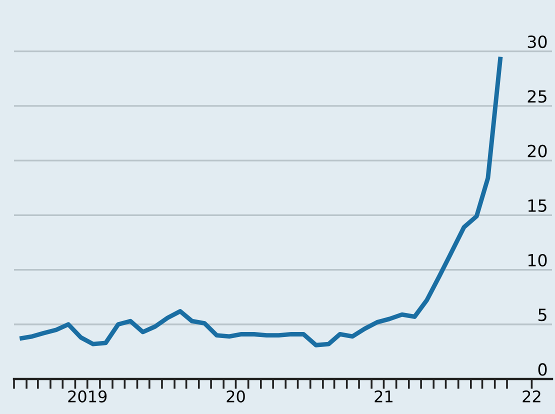  What do you see at coordinates (542, 369) in the screenshot?
I see `y-tick-label: 0` at bounding box center [542, 369].